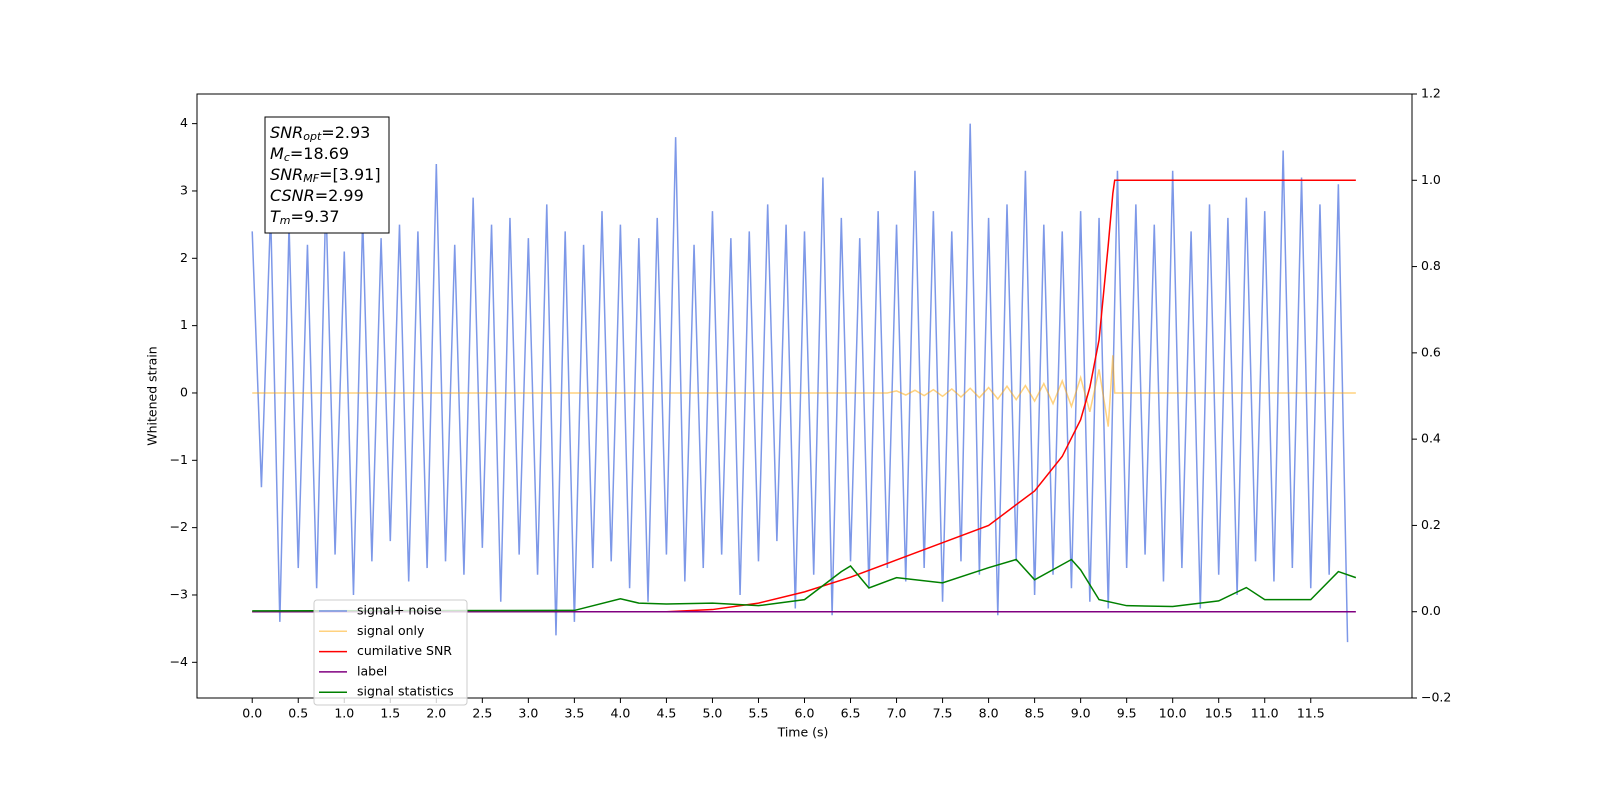 The image size is (1600, 800). I want to click on x-tick-label: 0.5, so click(298, 713).